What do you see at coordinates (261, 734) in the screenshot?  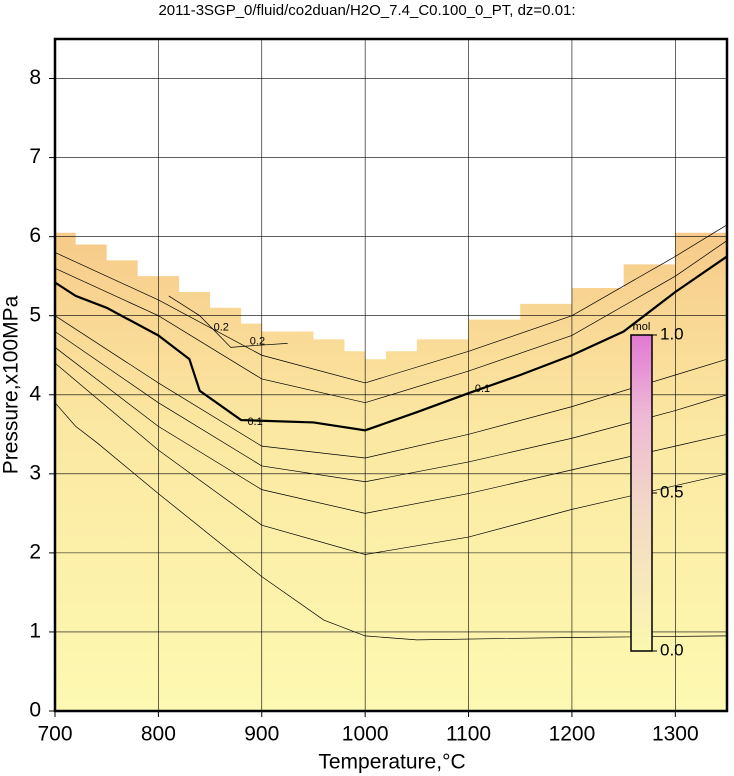 I see `x-tick-label: 900` at bounding box center [261, 734].